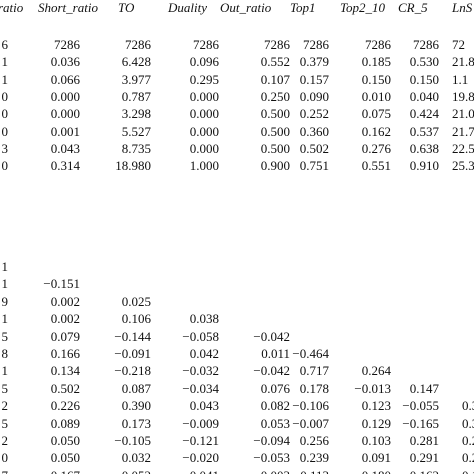 The image size is (474, 474). What do you see at coordinates (424, 458) in the screenshot?
I see `correlation-cell: 0.291` at bounding box center [424, 458].